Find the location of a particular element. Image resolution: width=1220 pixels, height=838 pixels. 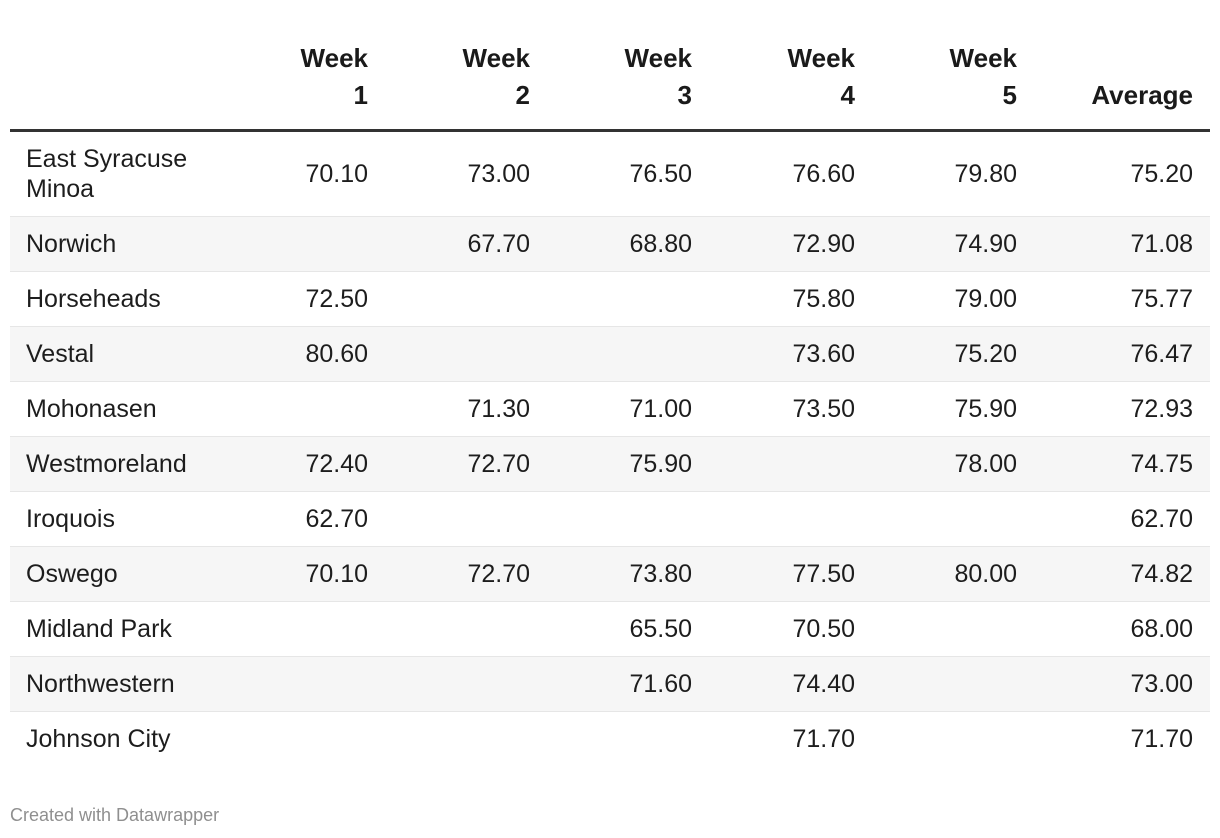

value-cell: 65.50 is located at coordinates (660, 629).